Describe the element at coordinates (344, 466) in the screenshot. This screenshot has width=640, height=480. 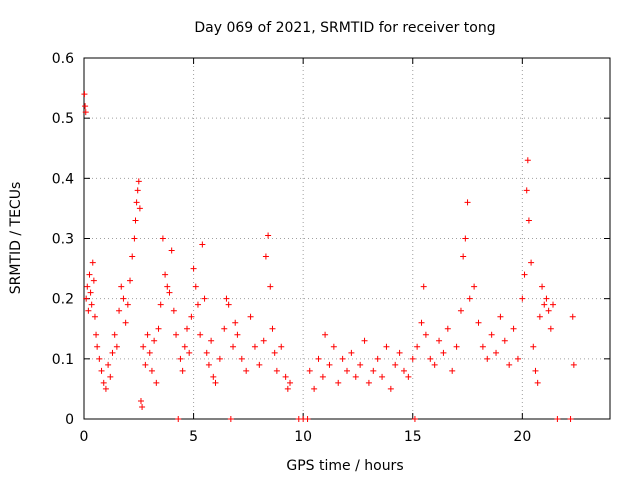
I see `x-axis-label: GPS time / hours` at that location.